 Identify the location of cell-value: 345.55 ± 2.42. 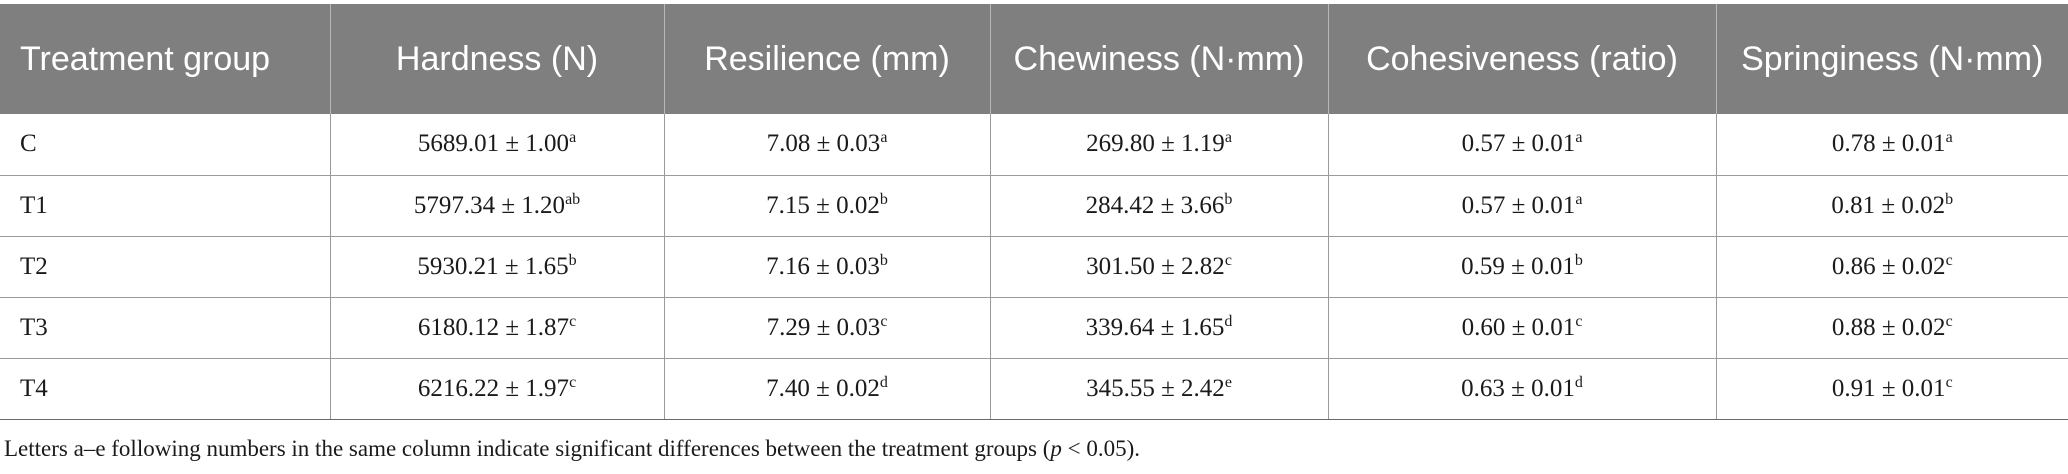
(1155, 388).